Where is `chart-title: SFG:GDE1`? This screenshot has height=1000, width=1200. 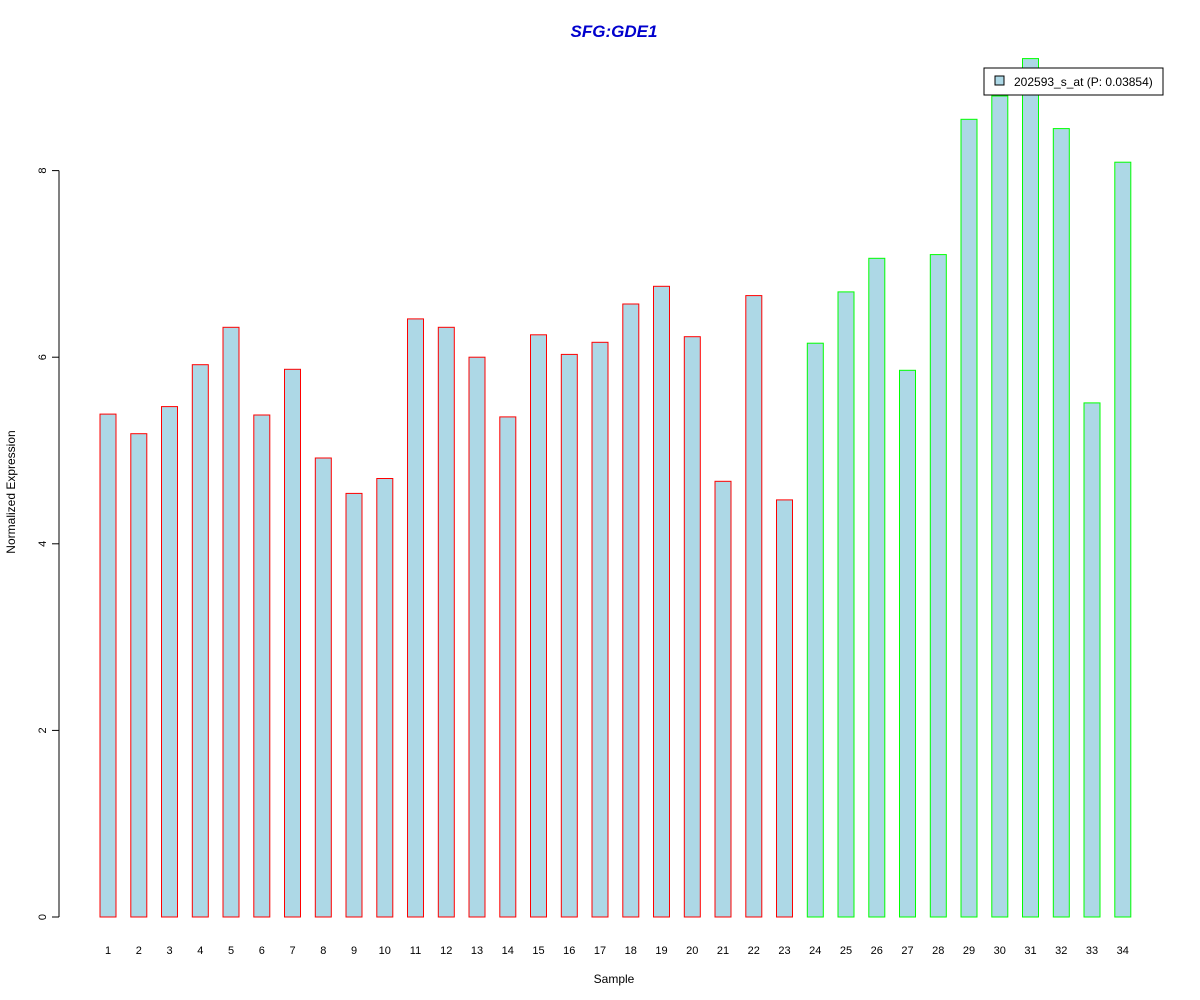
chart-title: SFG:GDE1 is located at coordinates (614, 31).